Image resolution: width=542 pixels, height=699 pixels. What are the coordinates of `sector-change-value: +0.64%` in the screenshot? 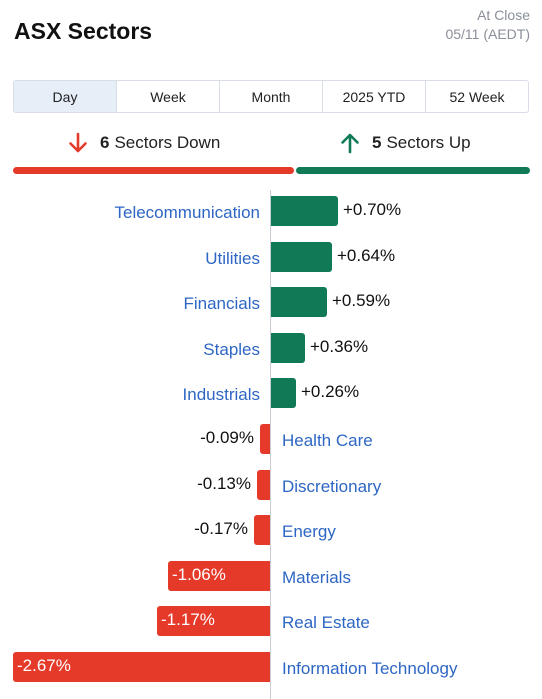 It's located at (366, 255).